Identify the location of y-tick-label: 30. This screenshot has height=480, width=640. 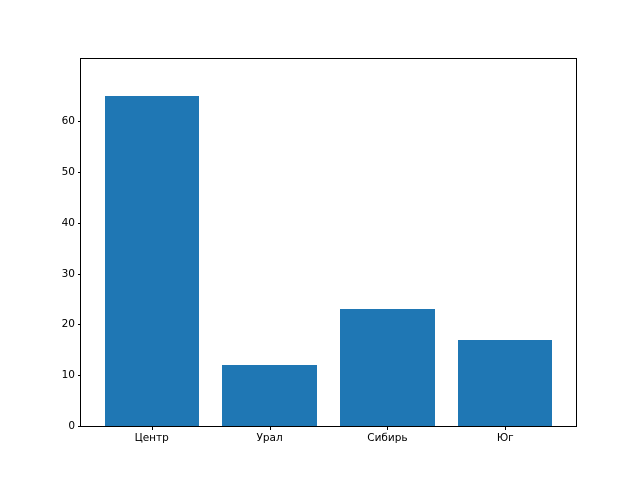
(68, 273).